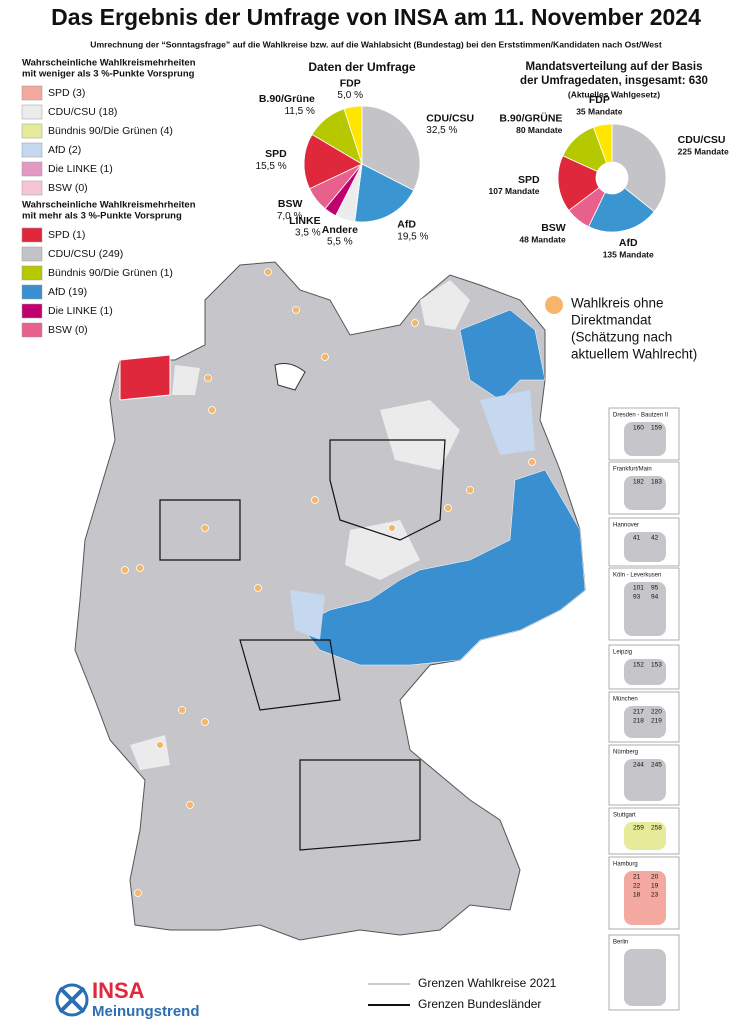 This screenshot has height=1029, width=752. What do you see at coordinates (624, 816) in the screenshot?
I see `inset-label: Stuttgart` at bounding box center [624, 816].